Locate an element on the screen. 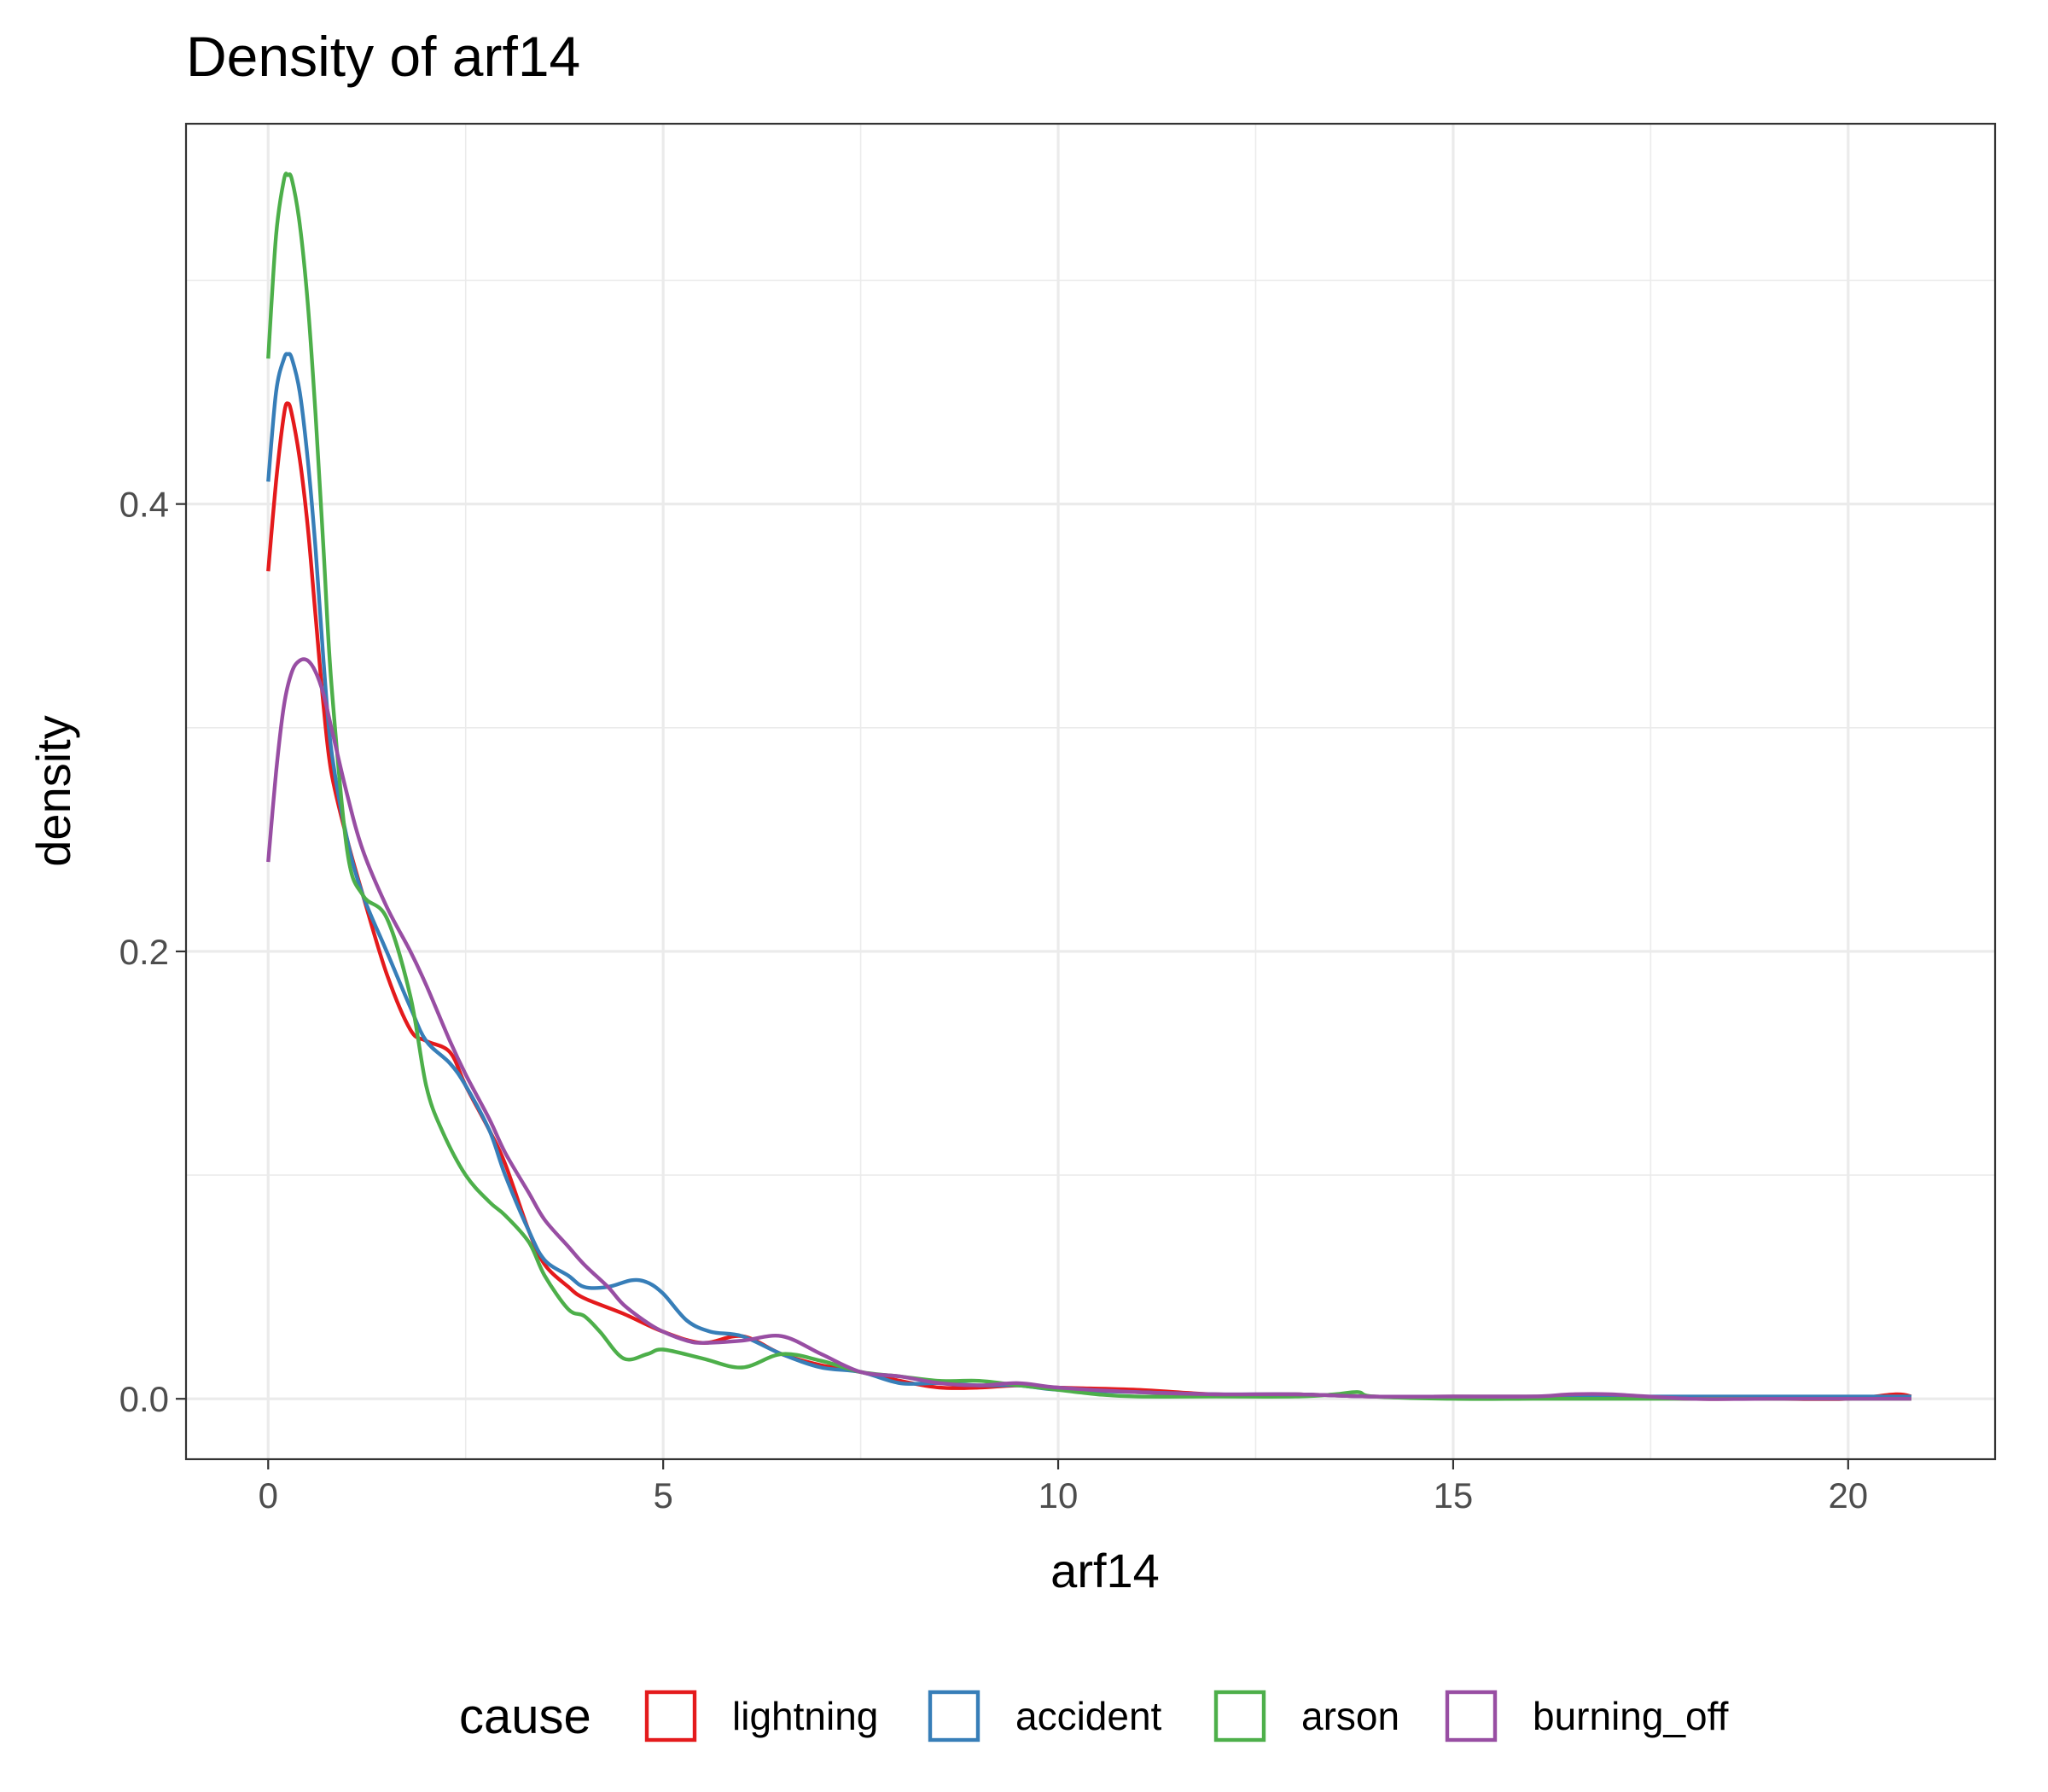 The image size is (2048, 1792). legend-label-burning-off: burning_off is located at coordinates (1631, 1716).